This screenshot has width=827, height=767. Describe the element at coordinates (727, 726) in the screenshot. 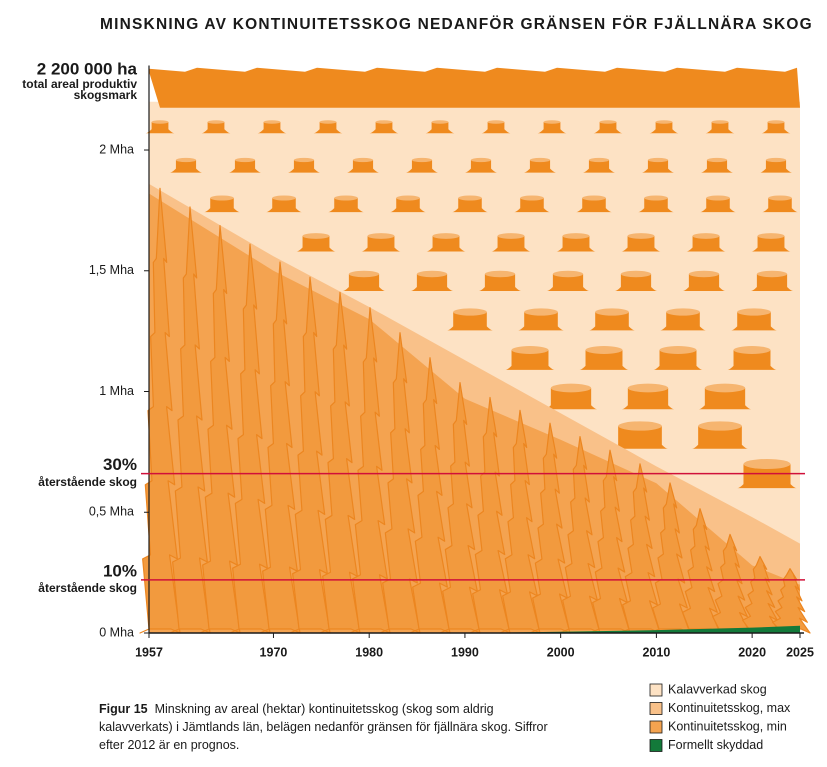

I see `legend-label: Kontinuitetsskog, min` at that location.